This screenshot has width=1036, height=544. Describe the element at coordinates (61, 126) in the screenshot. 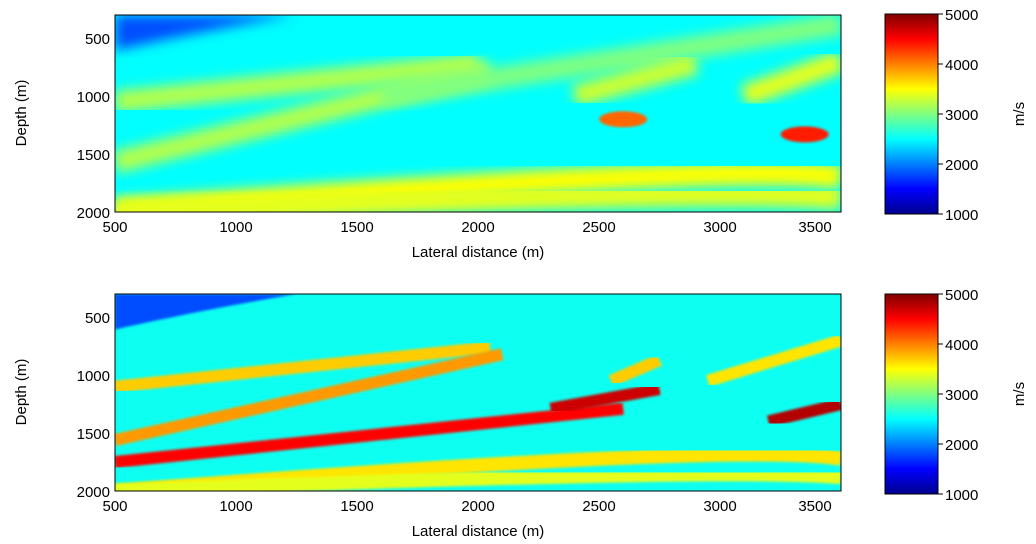

I see `y-axis-top: 500 1000 1500 2000 Depth (m)` at that location.